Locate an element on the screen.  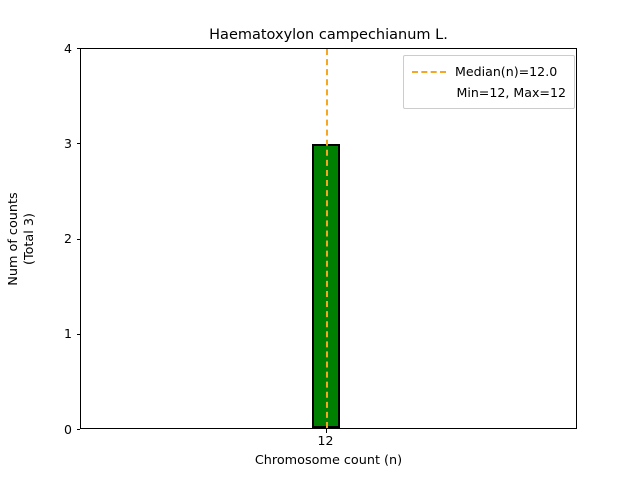
y-tick-label: 2 is located at coordinates (68, 238).